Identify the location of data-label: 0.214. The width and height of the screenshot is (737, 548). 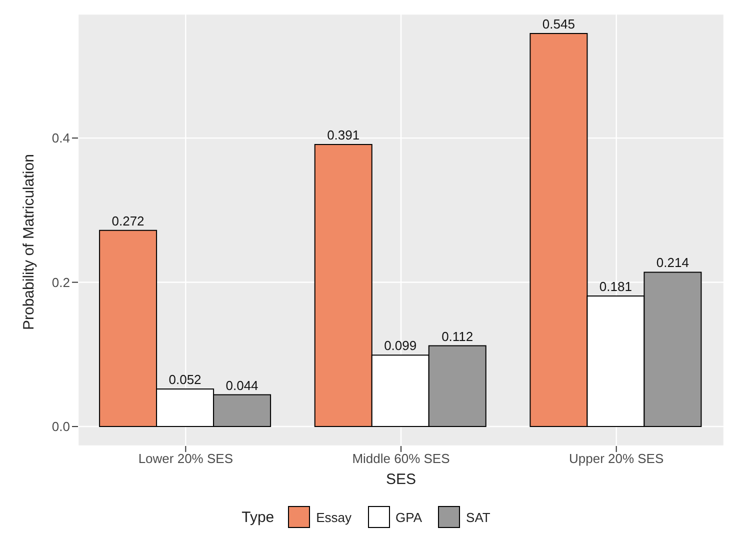
(672, 262).